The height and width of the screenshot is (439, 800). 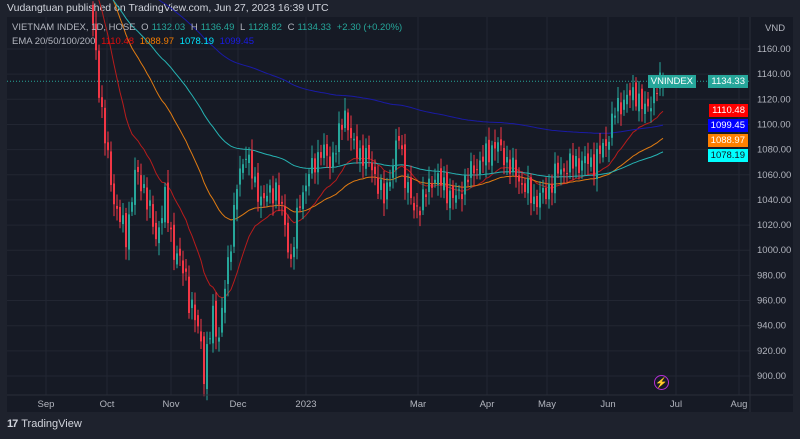 I want to click on footer: 17 TradingView, so click(x=44, y=424).